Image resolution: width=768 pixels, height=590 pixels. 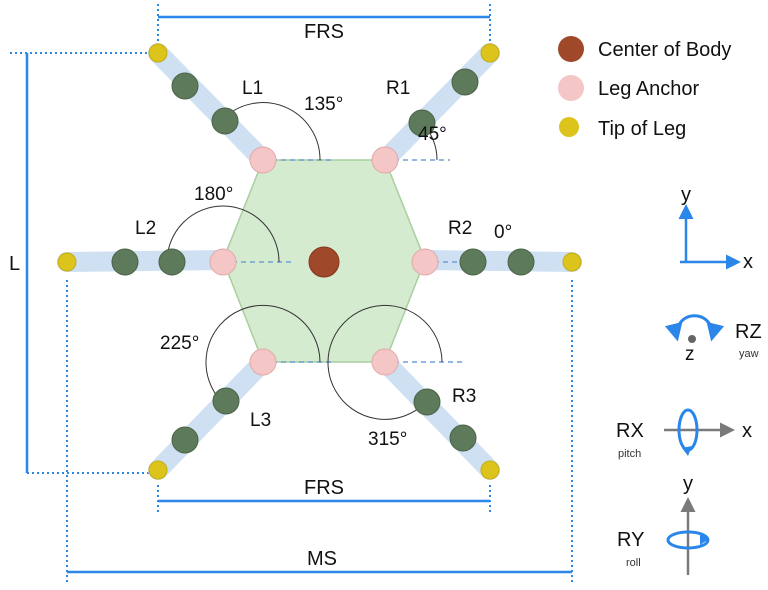 I want to click on rx-axis-label: x, so click(x=747, y=431).